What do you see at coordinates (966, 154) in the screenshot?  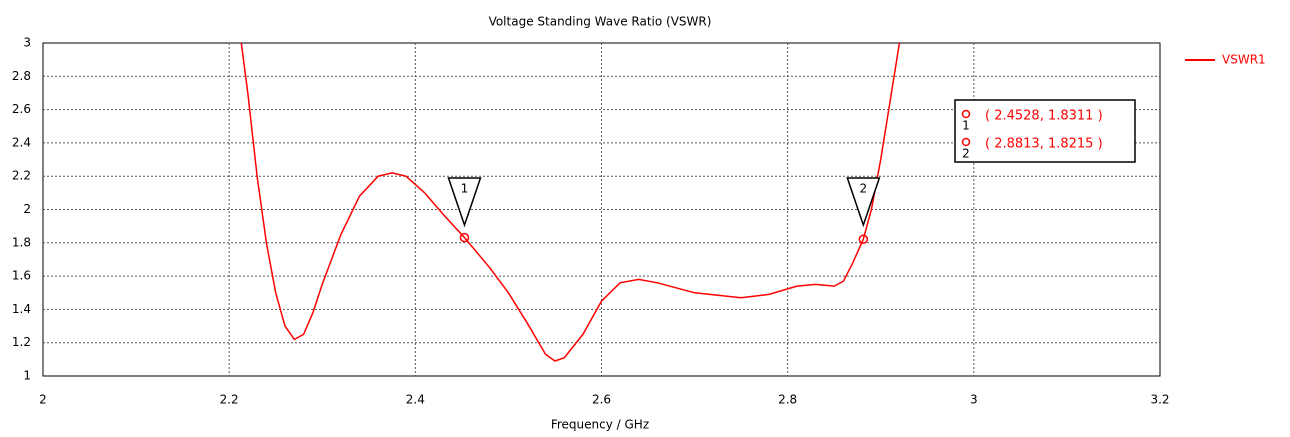 I see `marker-info-index: 2` at bounding box center [966, 154].